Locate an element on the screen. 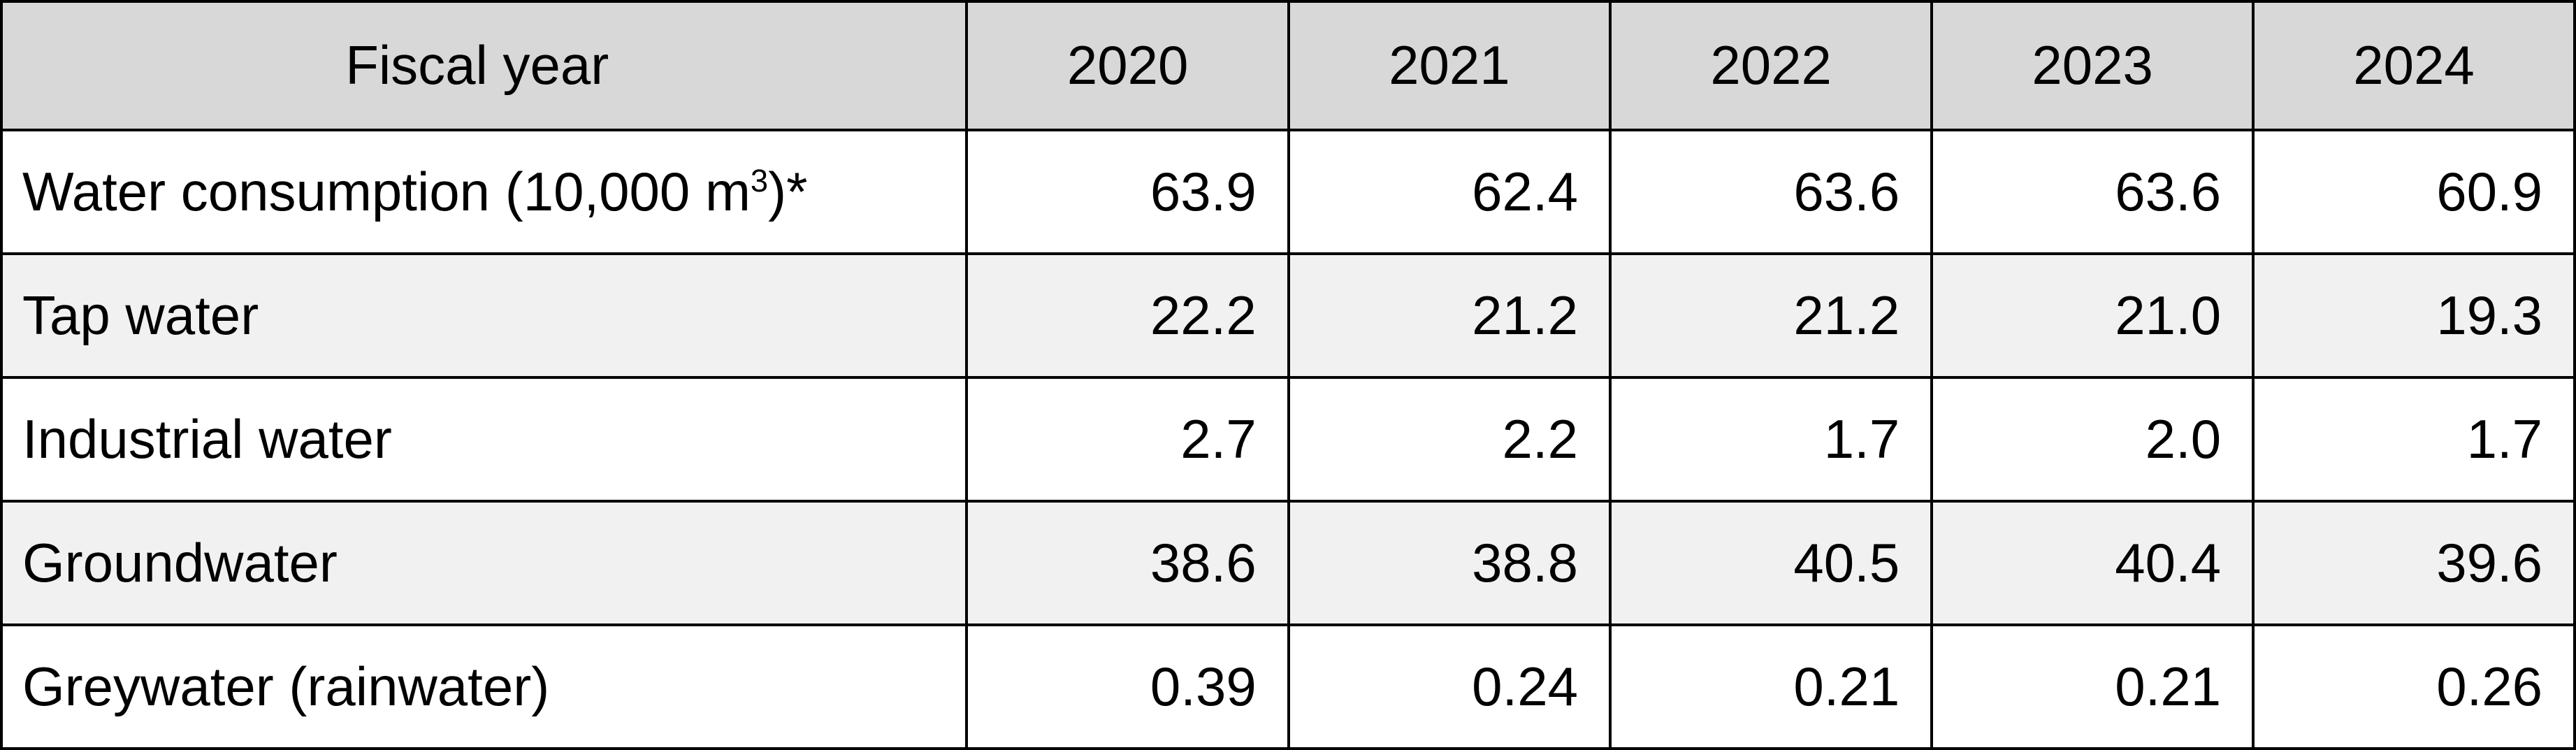 This screenshot has width=2576, height=750. row-label-water-consumption: Water consumption (10,000 m3)* is located at coordinates (485, 192).